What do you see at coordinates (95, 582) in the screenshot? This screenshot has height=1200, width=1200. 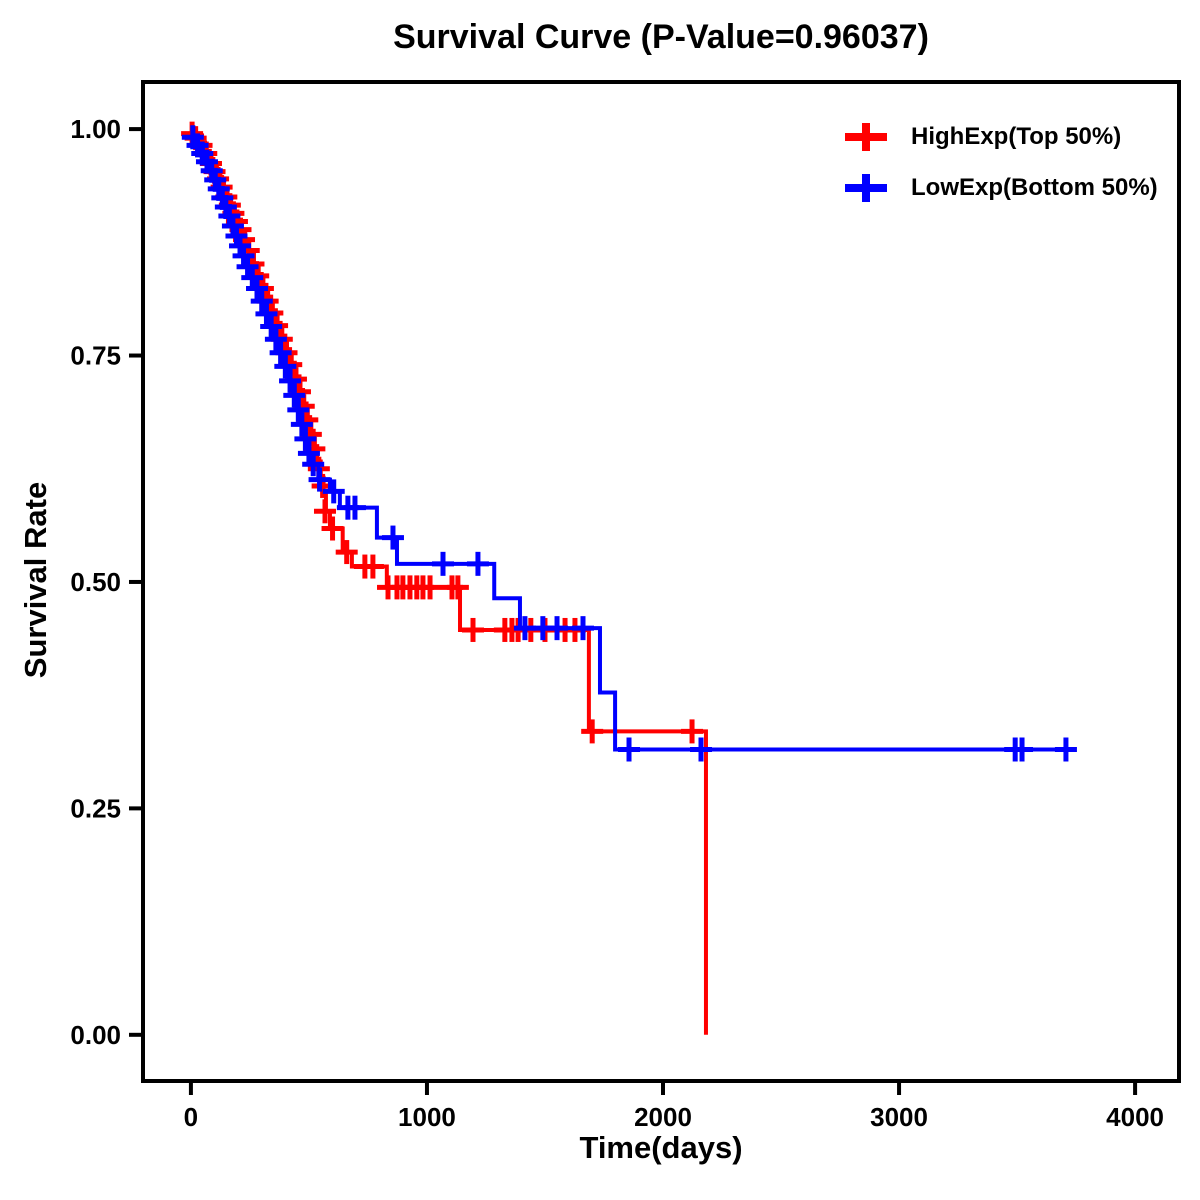 I see `y-tick-label: 0.50` at bounding box center [95, 582].